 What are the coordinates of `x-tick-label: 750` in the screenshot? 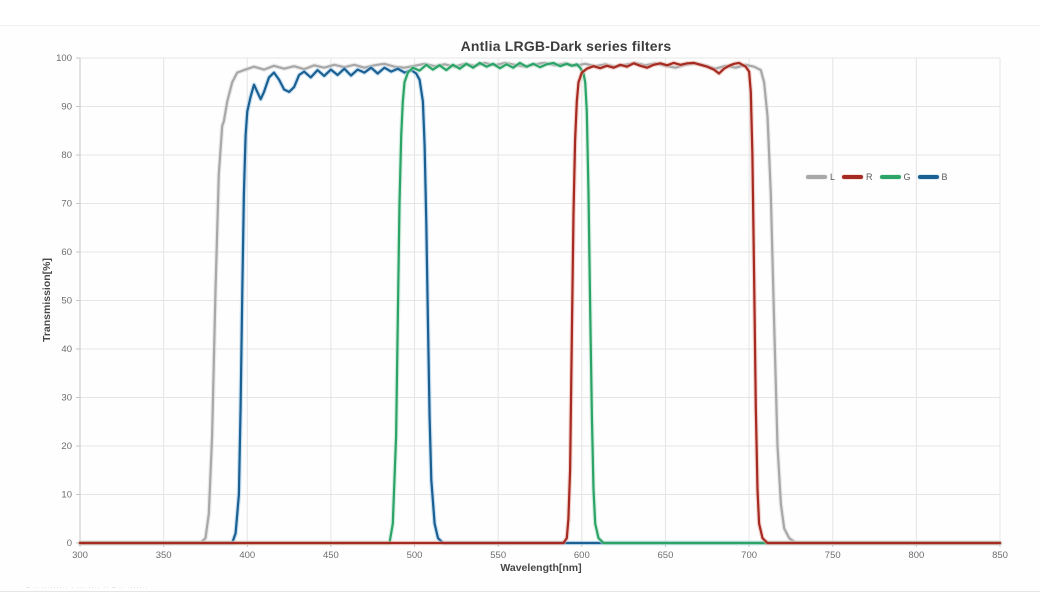 It's located at (833, 555).